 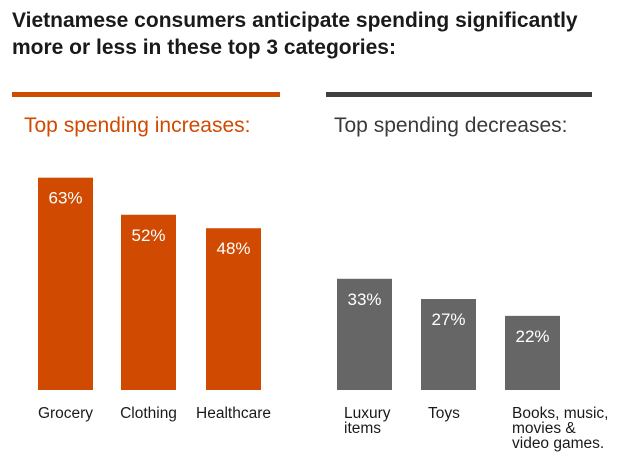 I want to click on bar-value-label-increase-1: 63%, so click(x=65, y=198).